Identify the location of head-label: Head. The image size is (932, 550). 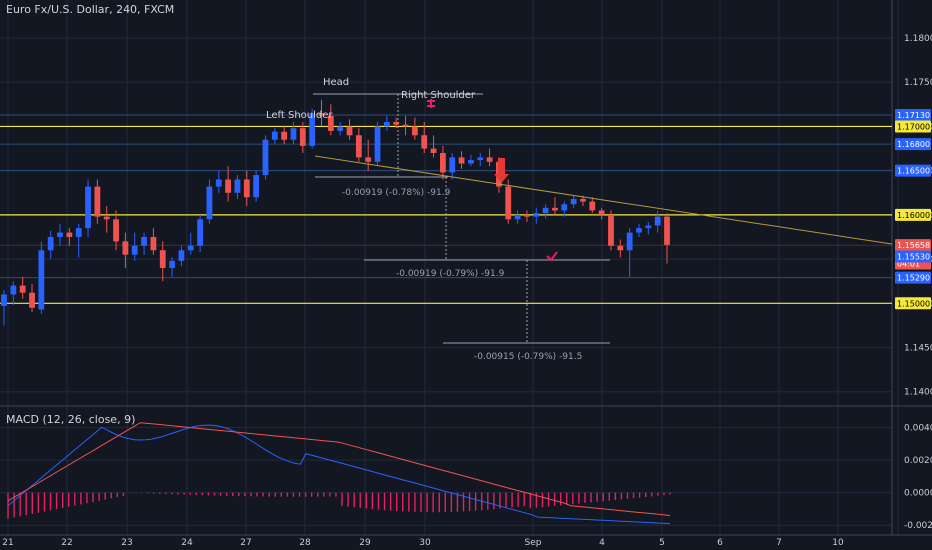
(336, 82).